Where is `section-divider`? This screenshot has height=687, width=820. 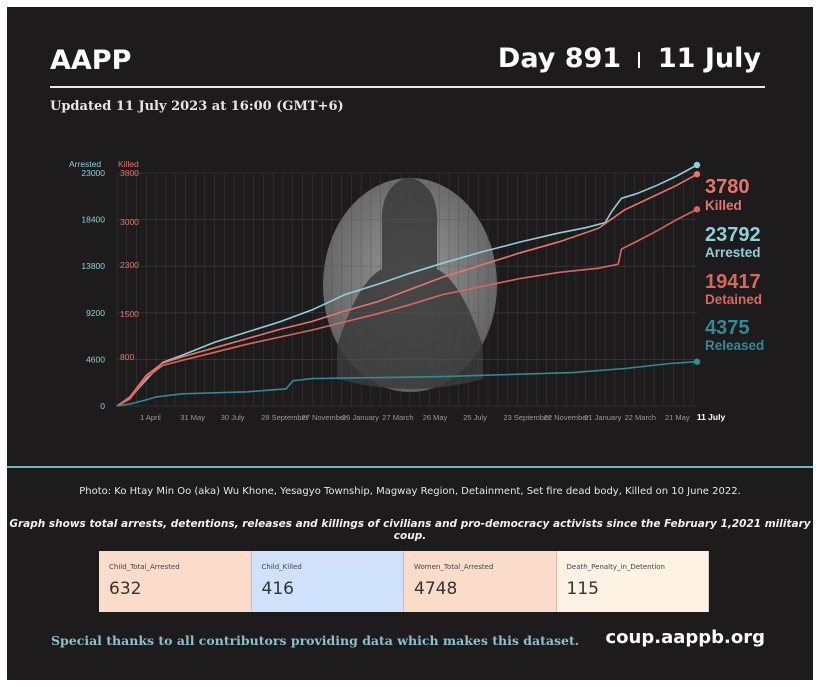
section-divider is located at coordinates (410, 467).